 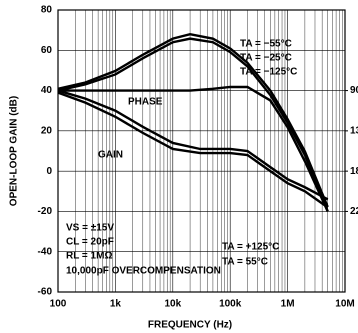 What do you see at coordinates (354, 211) in the screenshot?
I see `y2-tick-label: 225` at bounding box center [354, 211].